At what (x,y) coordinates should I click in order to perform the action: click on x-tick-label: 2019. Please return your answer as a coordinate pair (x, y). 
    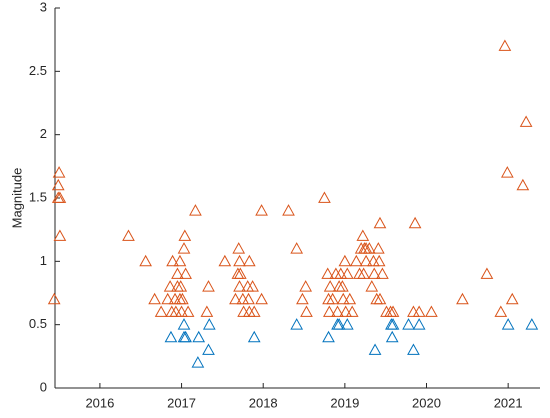
    Looking at the image, I should click on (344, 402).